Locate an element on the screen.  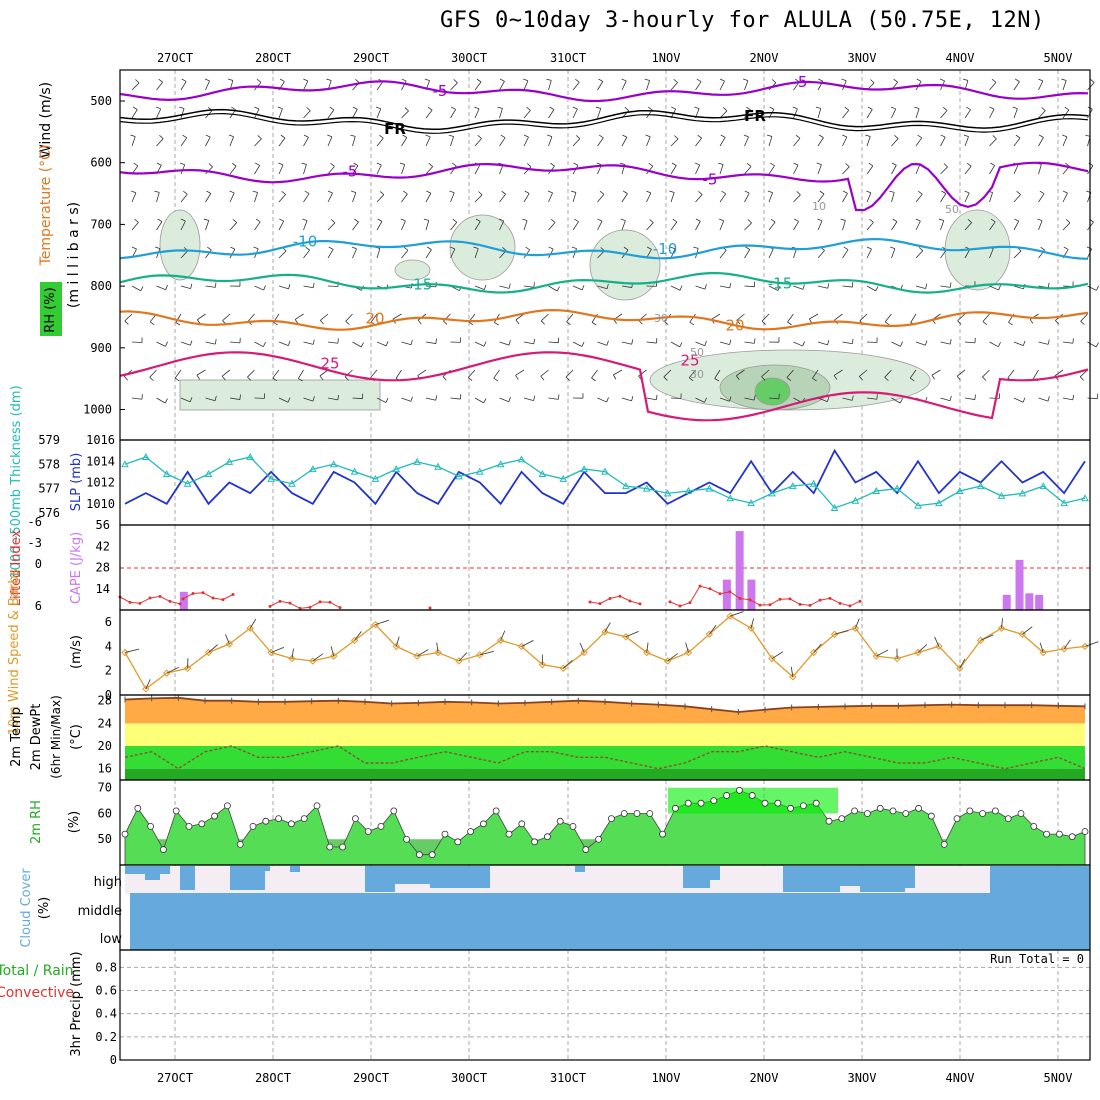
x-tick-top-8: 4NOV is located at coordinates (960, 58).